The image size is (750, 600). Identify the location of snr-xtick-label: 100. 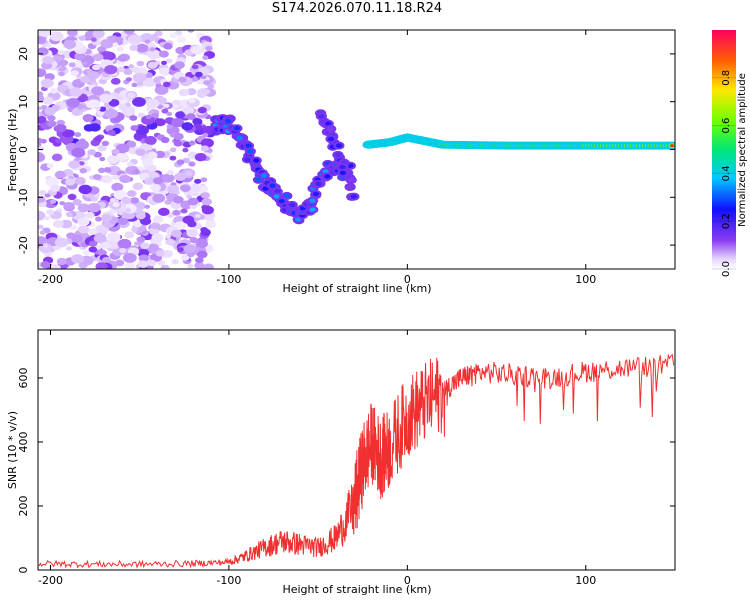
(585, 580).